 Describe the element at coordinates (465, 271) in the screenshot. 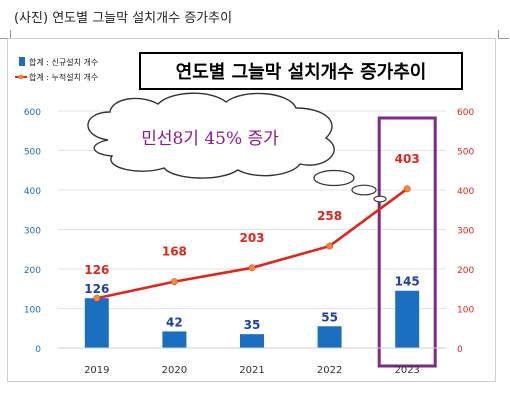

I see `y2-tick-label: 200` at that location.